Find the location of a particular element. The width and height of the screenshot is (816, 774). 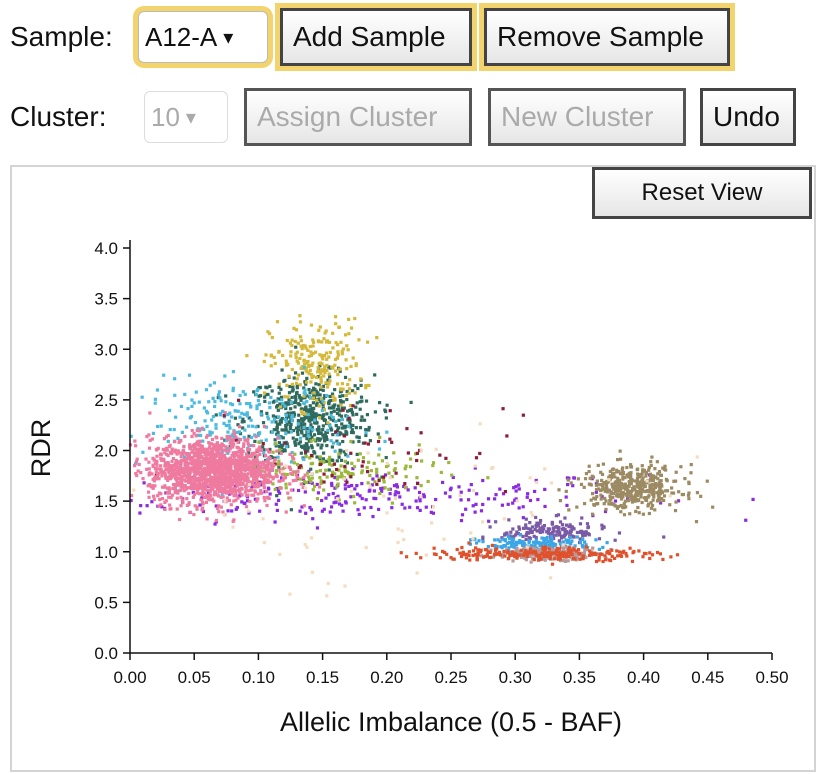

sample-select: A12-A ▾ is located at coordinates (203, 37).